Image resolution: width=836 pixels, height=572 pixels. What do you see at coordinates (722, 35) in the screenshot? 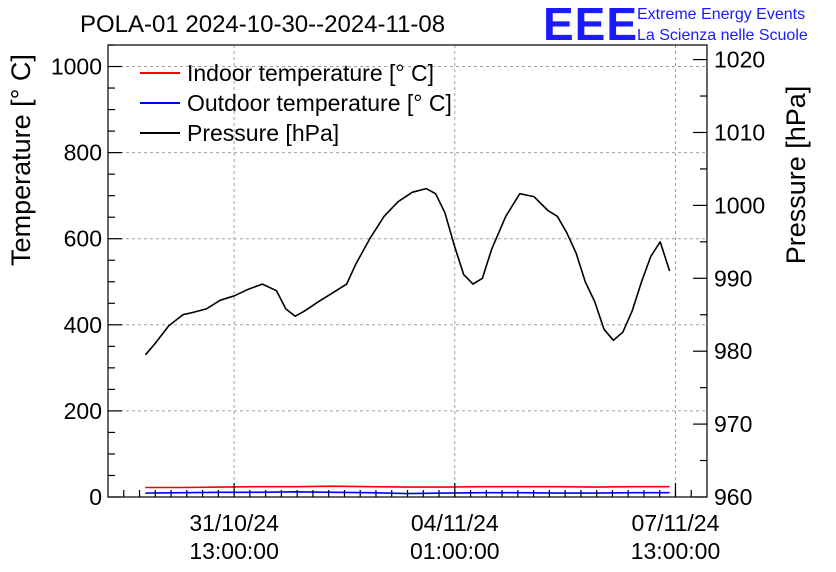
I see `logo-line-2: La Scienza nelle Scuole` at bounding box center [722, 35].